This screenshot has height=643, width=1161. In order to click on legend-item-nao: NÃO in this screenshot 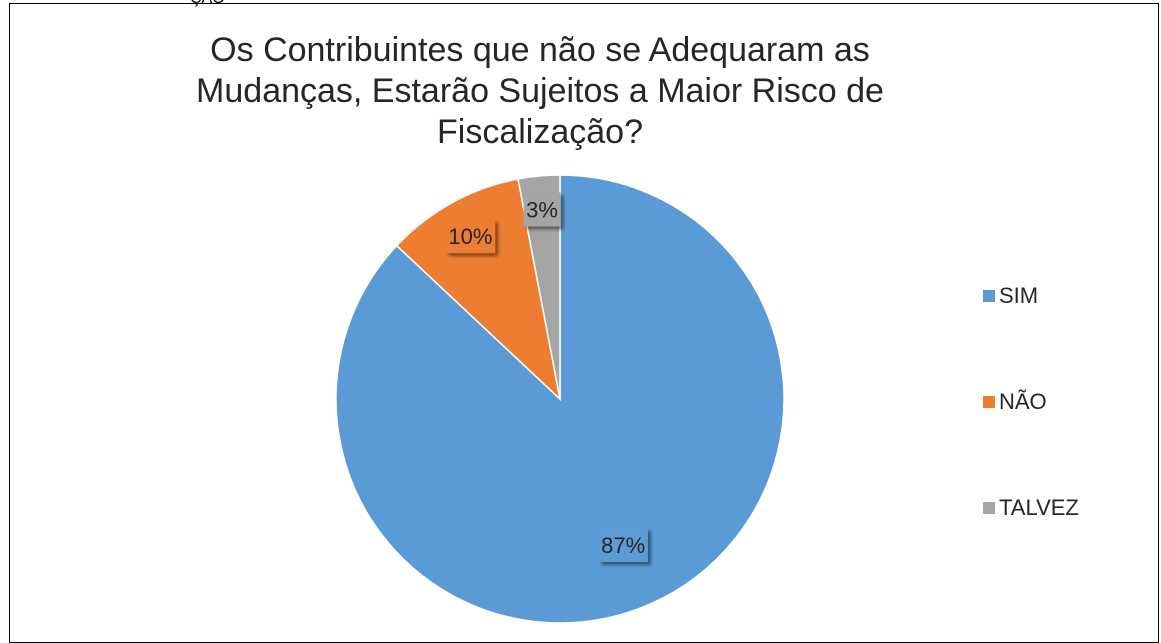, I will do `click(1015, 402)`.